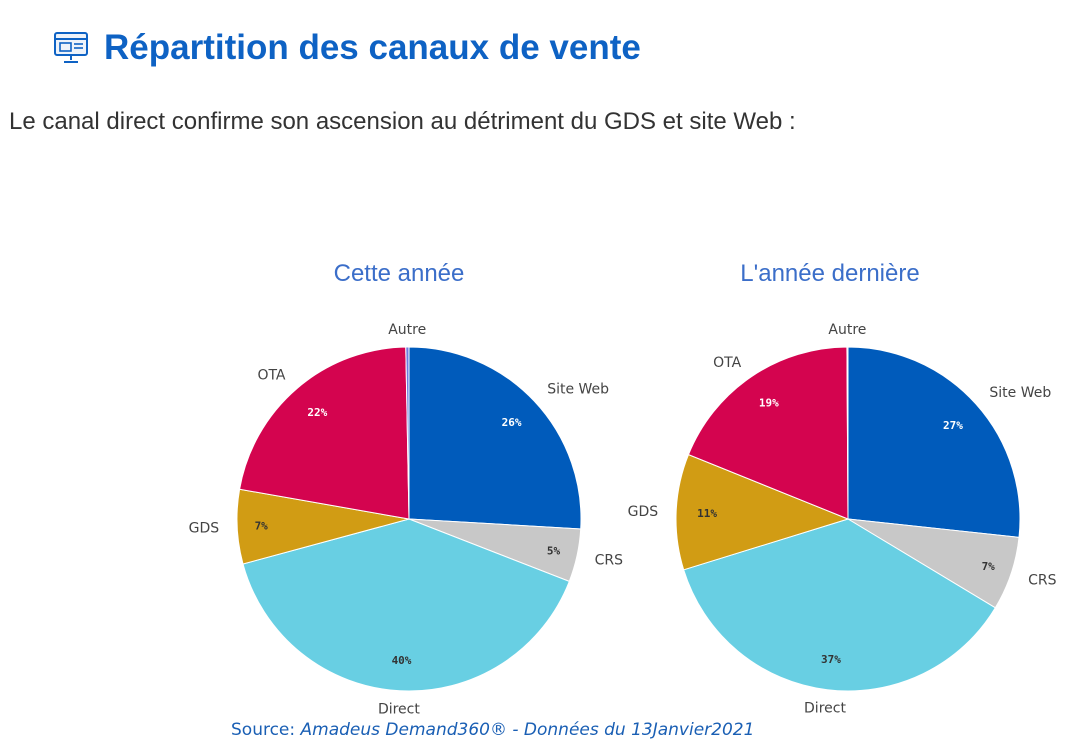  What do you see at coordinates (266, 730) in the screenshot?
I see `source-prefix: Source:` at bounding box center [266, 730].